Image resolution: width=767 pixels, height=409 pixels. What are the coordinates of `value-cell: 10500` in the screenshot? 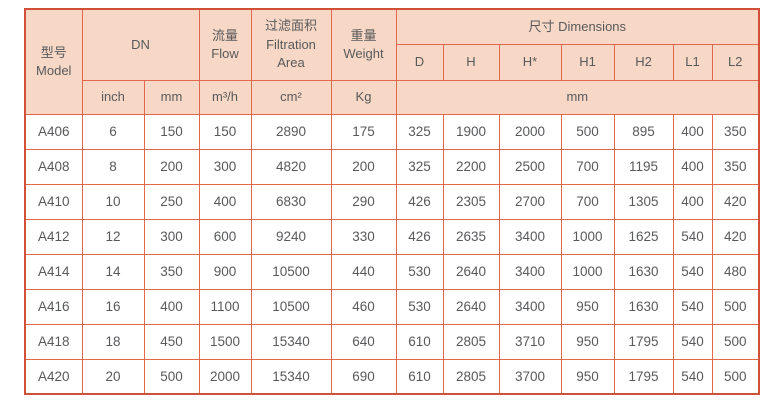 It's located at (291, 271).